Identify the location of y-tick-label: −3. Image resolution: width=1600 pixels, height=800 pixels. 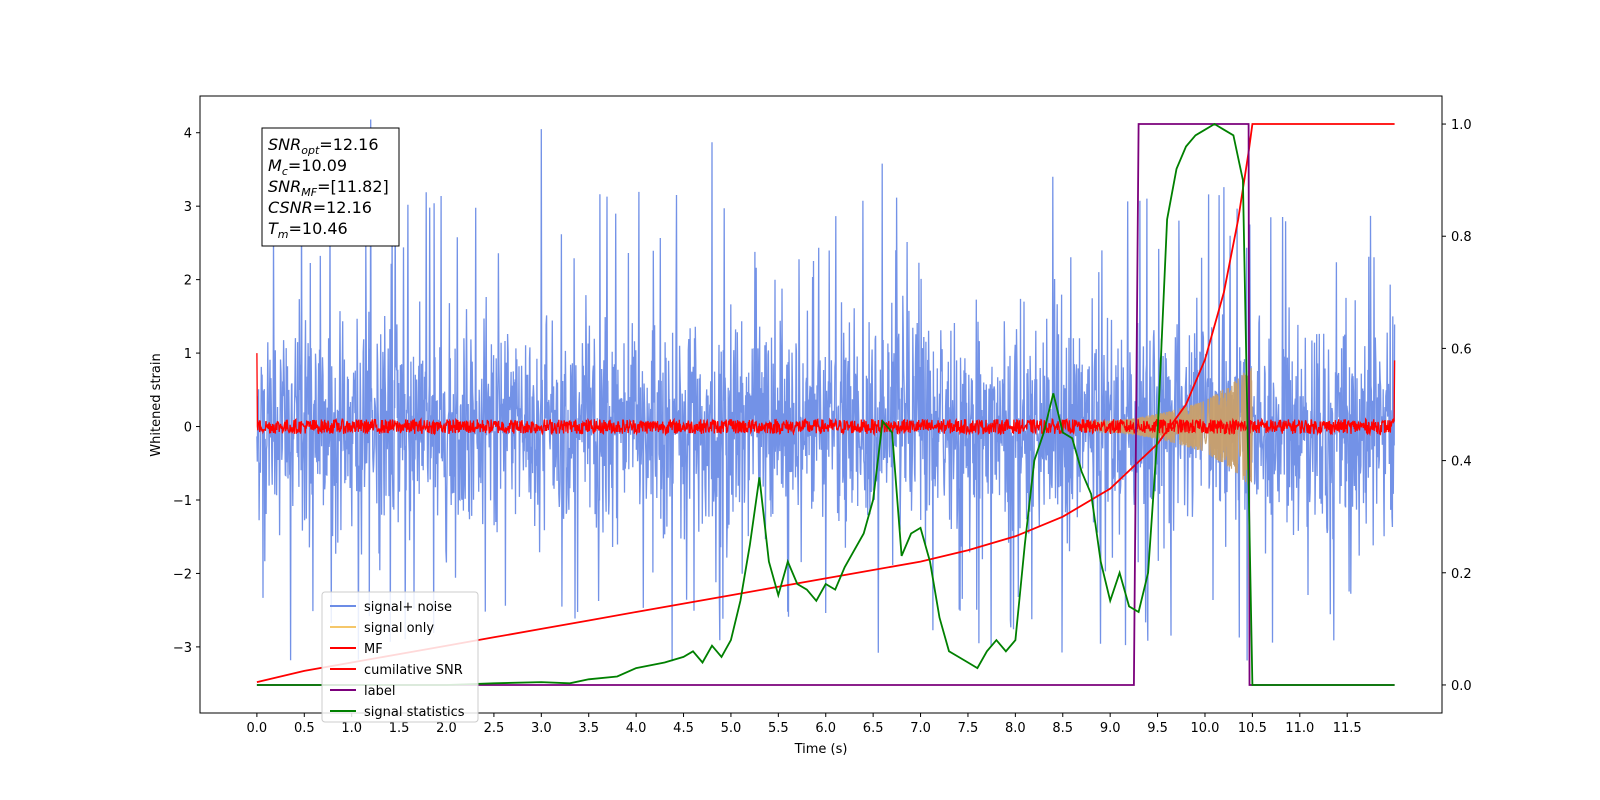
(182, 648).